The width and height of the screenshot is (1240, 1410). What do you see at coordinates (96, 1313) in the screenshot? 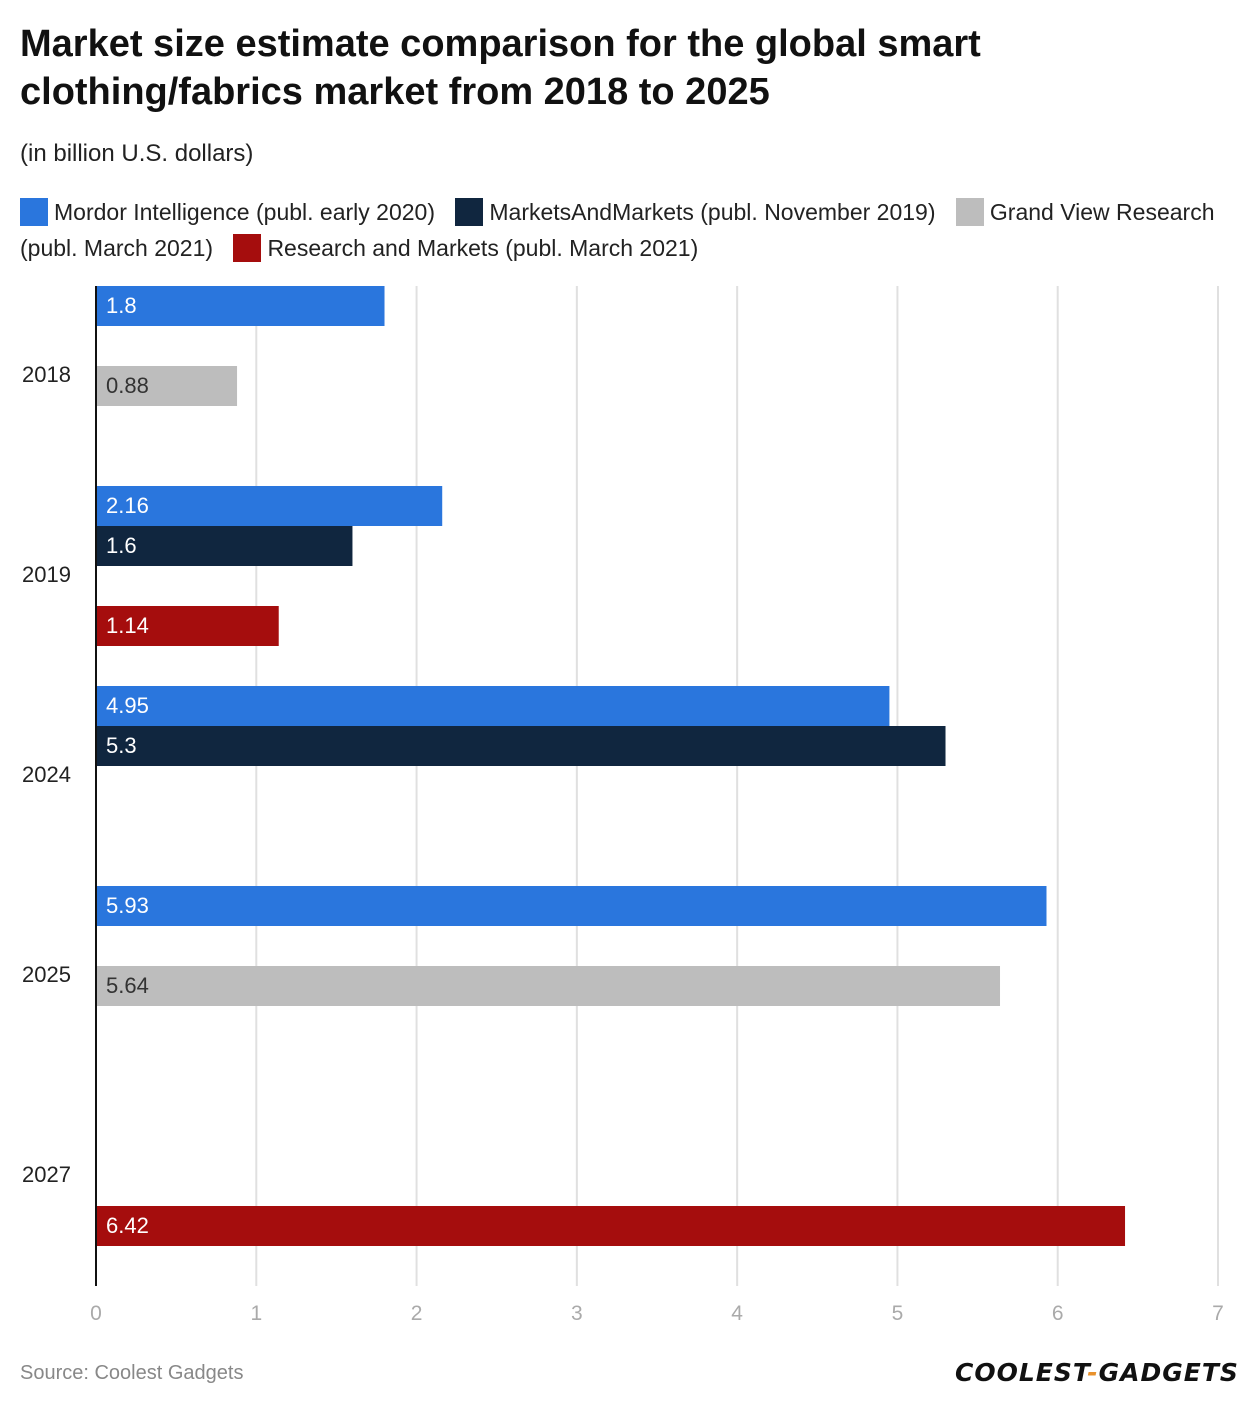
I see `x-tick-label: 0` at bounding box center [96, 1313].